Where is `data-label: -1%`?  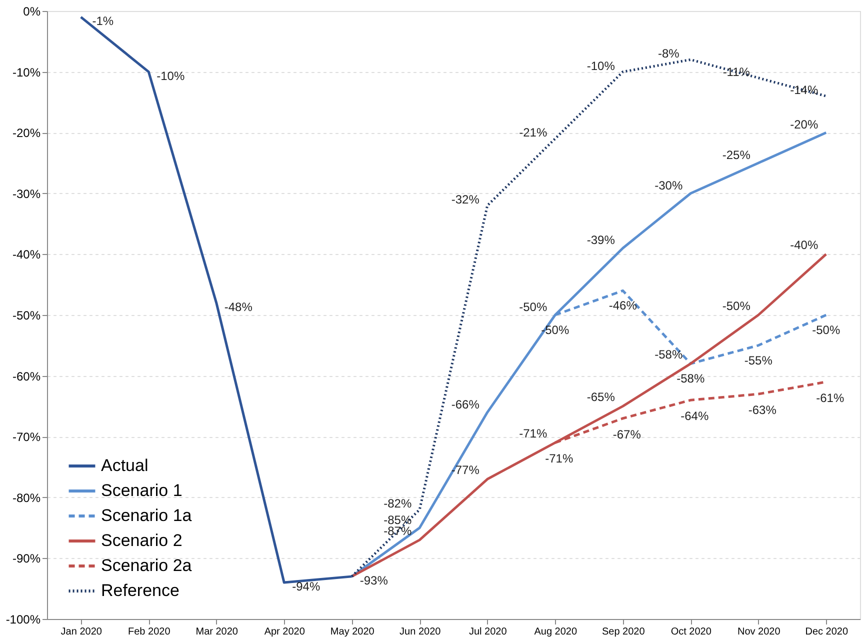
data-label: -1% is located at coordinates (103, 21).